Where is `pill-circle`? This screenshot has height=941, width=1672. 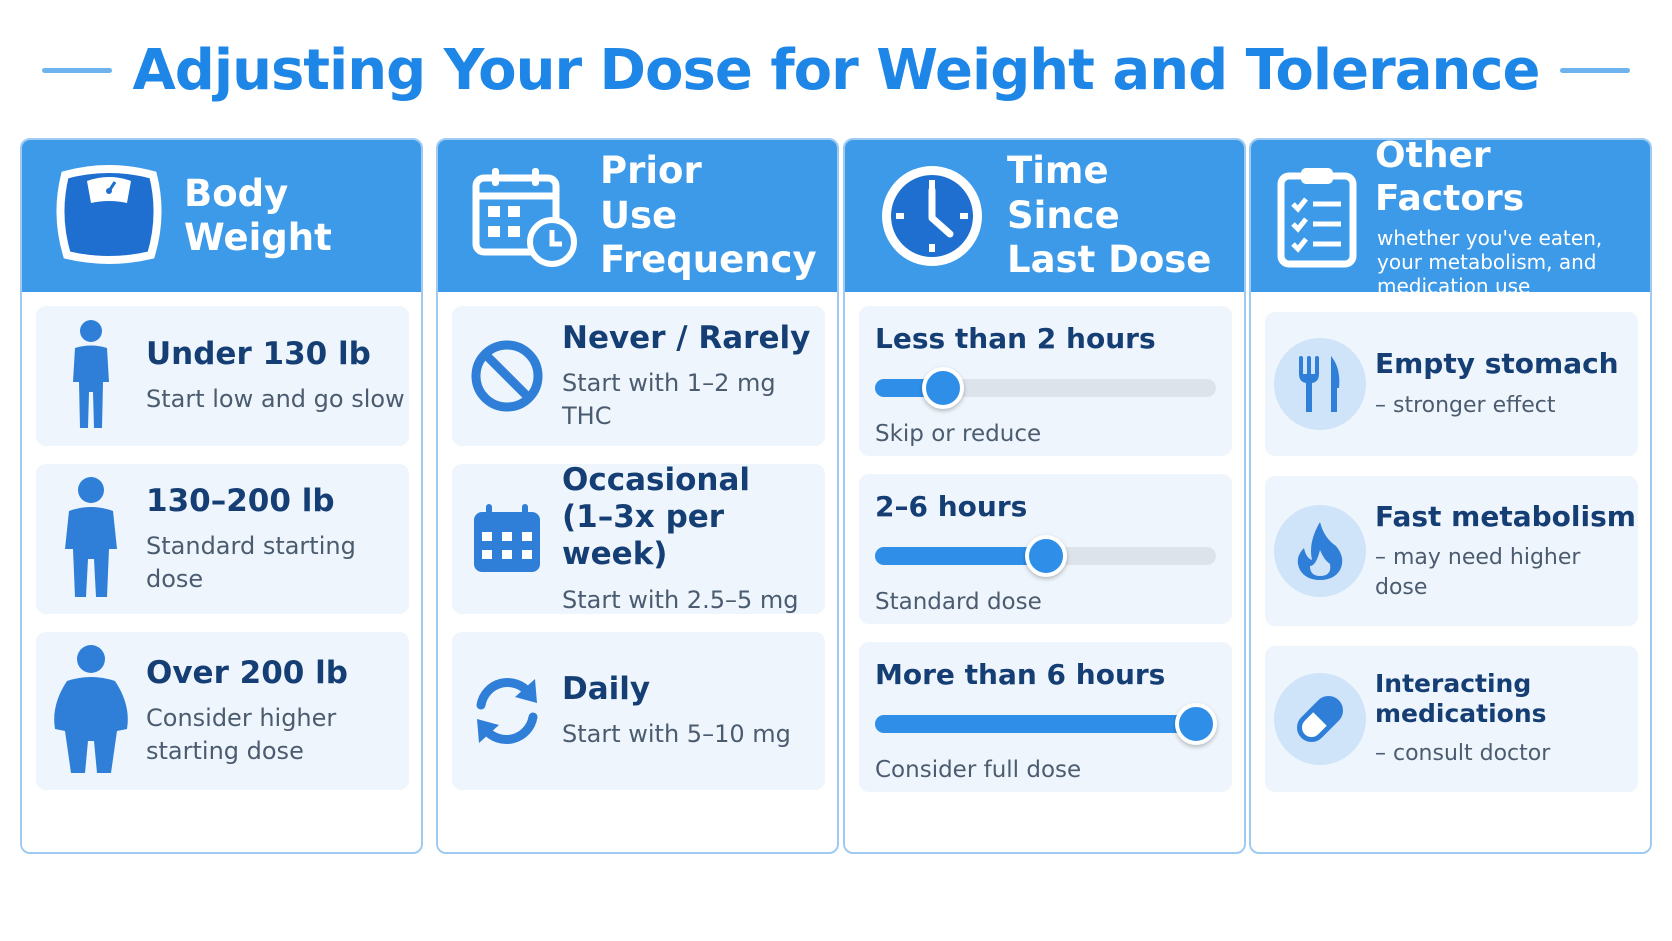
pill-circle is located at coordinates (1320, 719).